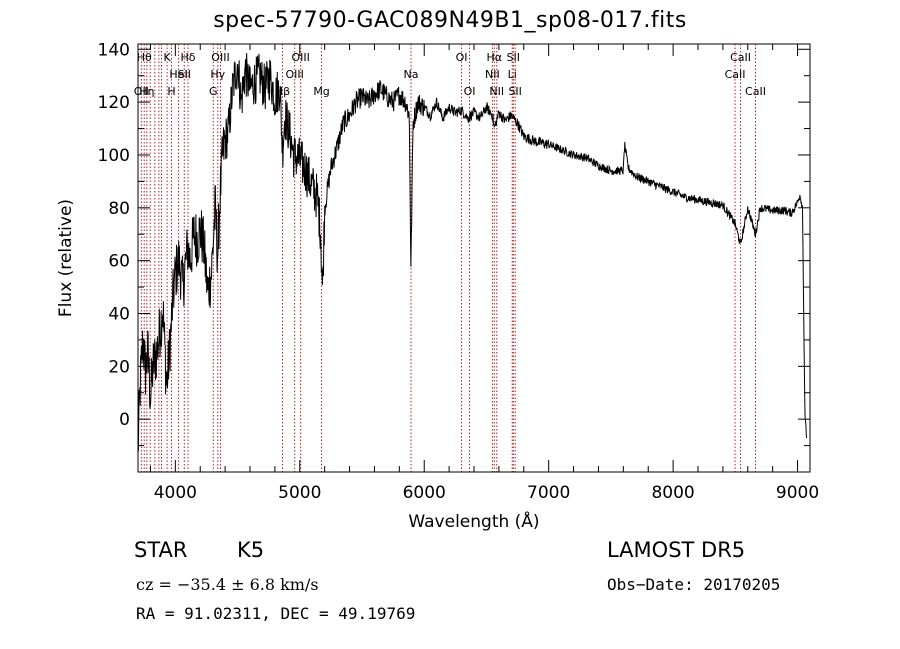 The height and width of the screenshot is (649, 900). What do you see at coordinates (119, 209) in the screenshot?
I see `y-tick-label: 80` at bounding box center [119, 209].